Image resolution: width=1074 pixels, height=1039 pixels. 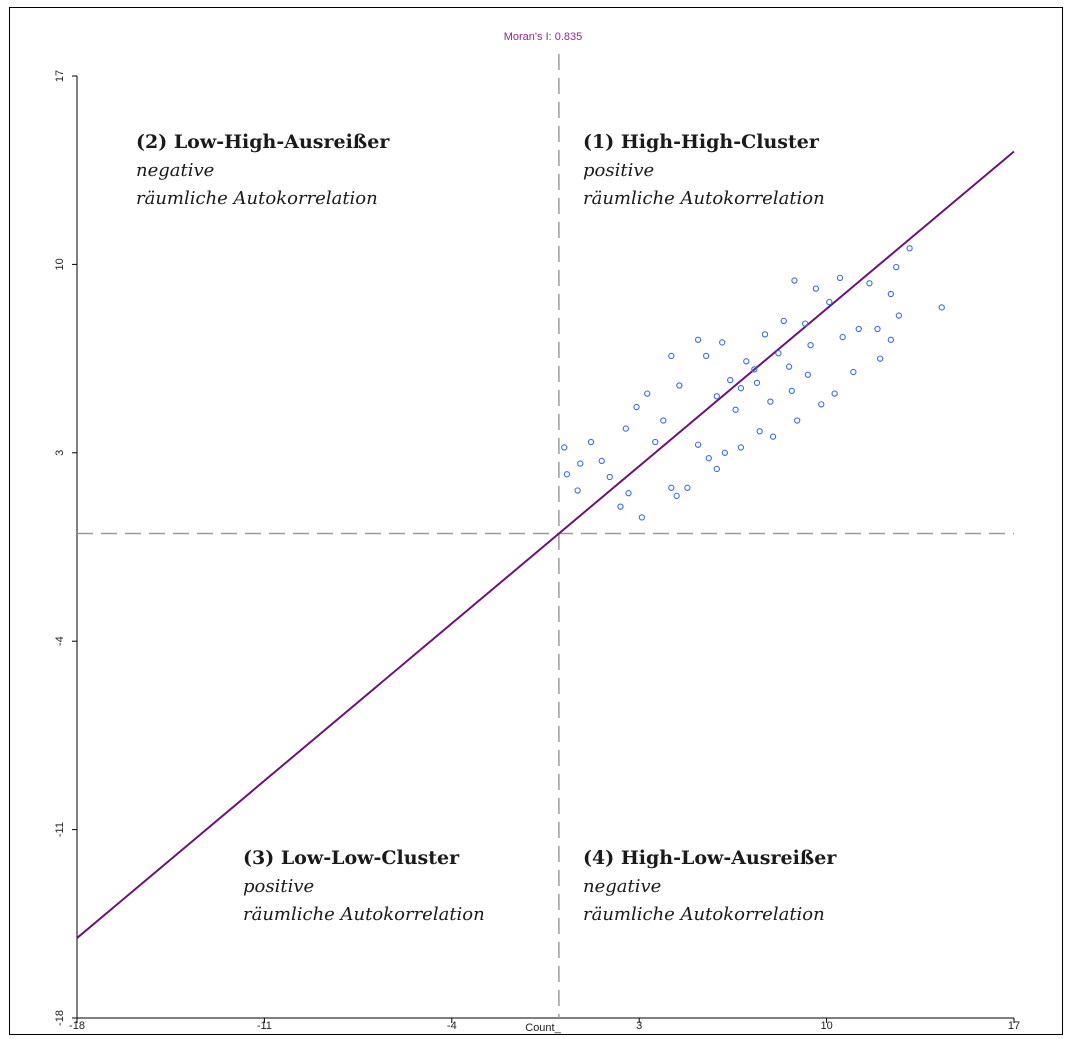 What do you see at coordinates (60, 829) in the screenshot?
I see `y-tick-label: -11` at bounding box center [60, 829].